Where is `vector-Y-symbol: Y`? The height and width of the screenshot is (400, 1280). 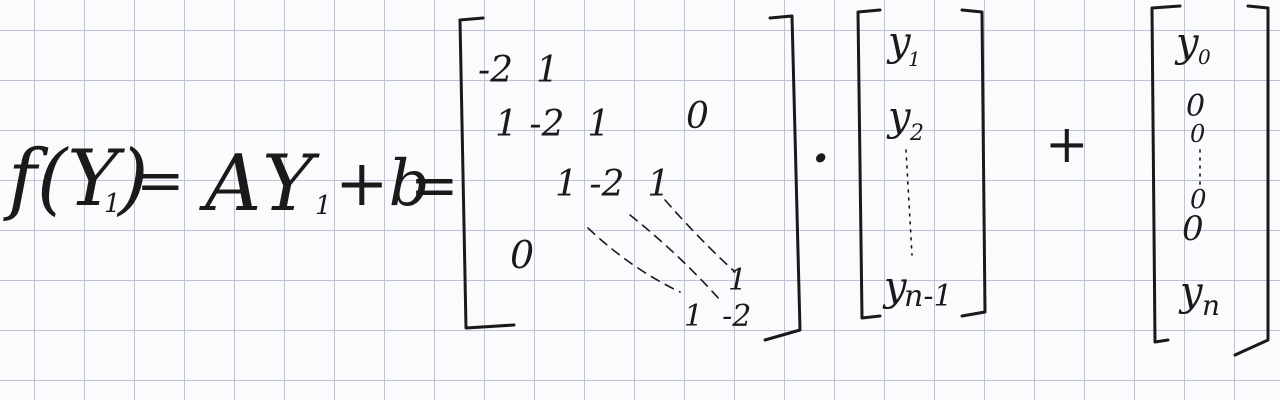 vector-Y-symbol: Y is located at coordinates (291, 184).